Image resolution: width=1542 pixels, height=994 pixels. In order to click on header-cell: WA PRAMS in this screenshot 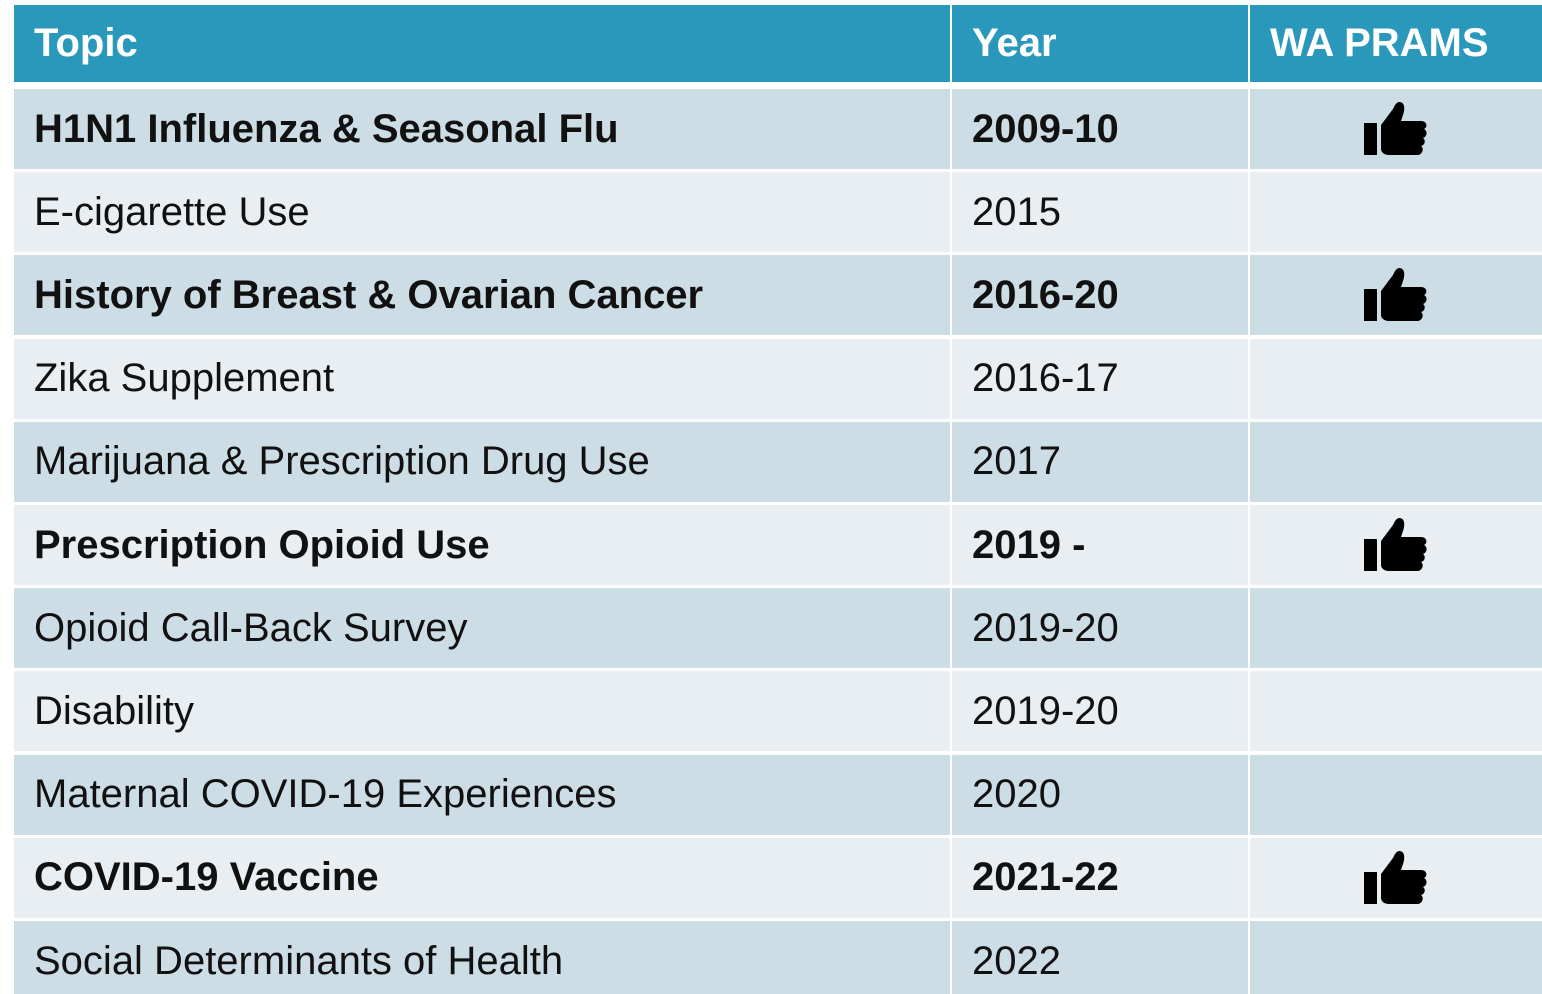, I will do `click(1396, 43)`.